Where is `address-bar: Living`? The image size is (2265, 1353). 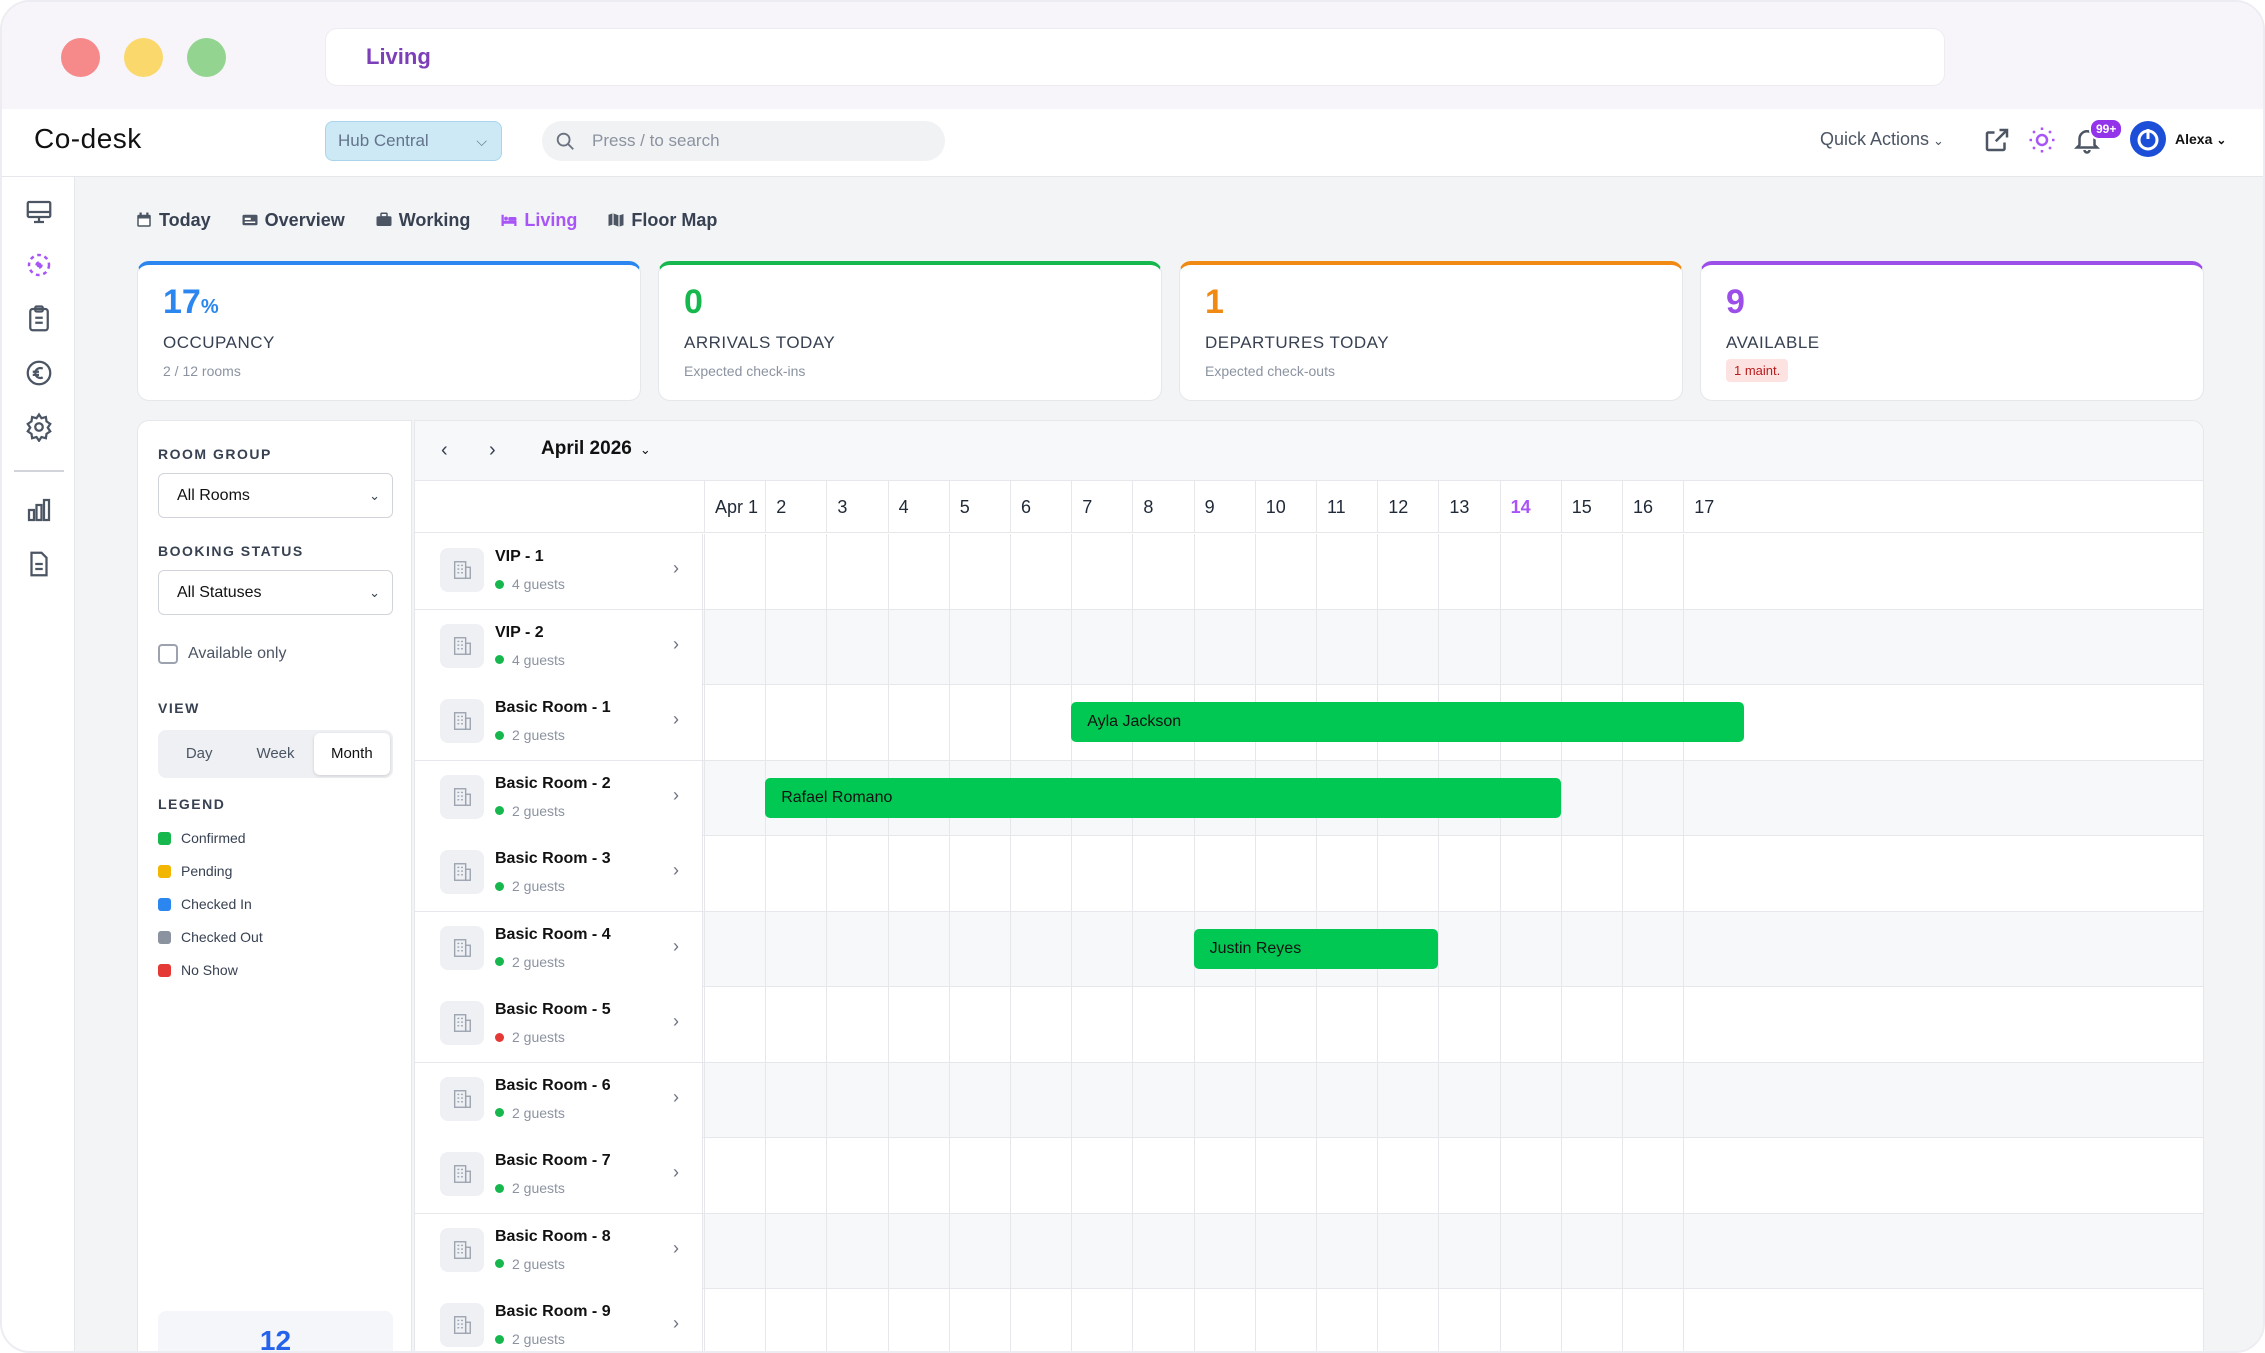
address-bar: Living is located at coordinates (1135, 57).